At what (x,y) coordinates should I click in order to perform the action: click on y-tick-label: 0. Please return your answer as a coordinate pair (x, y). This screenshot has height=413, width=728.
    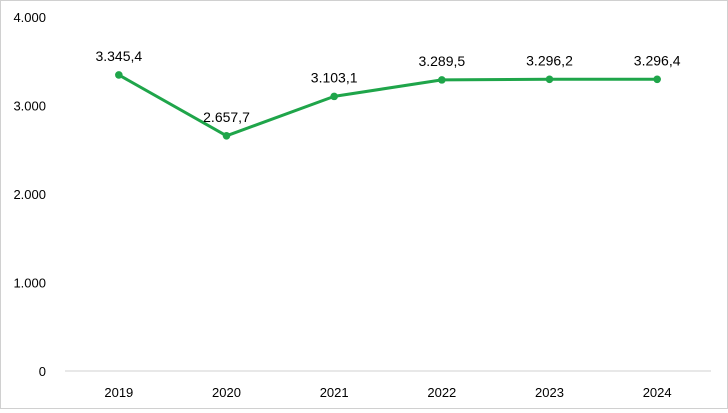
    Looking at the image, I should click on (42, 371).